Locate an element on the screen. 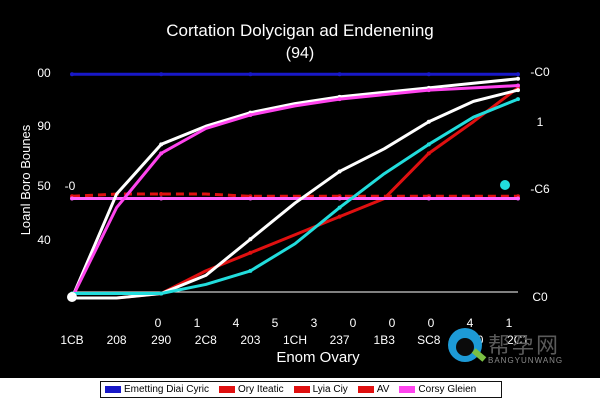  x-axis-label: Enom Ovary is located at coordinates (318, 357).